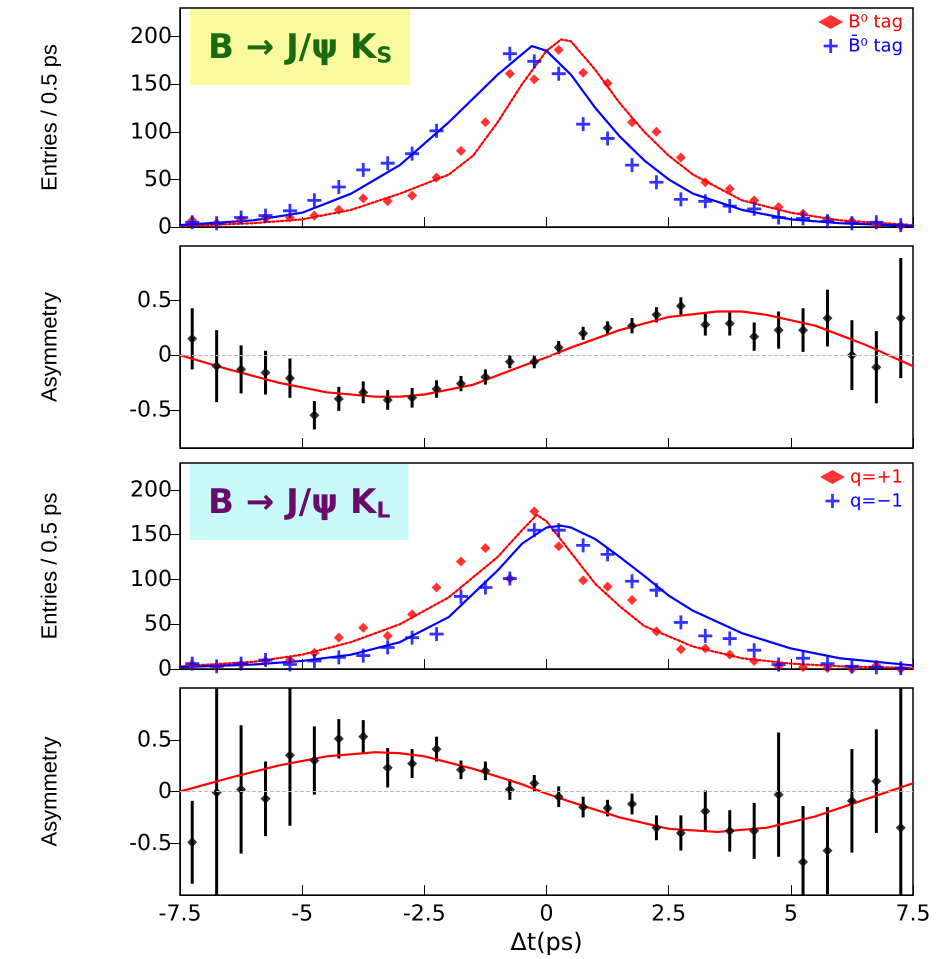  What do you see at coordinates (877, 477) in the screenshot?
I see `legend-label: q=+1` at bounding box center [877, 477].